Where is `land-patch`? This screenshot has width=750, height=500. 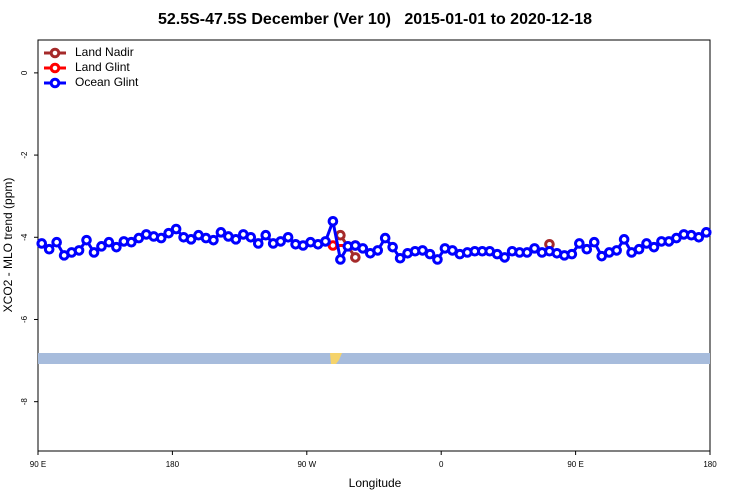 land-patch is located at coordinates (336, 358).